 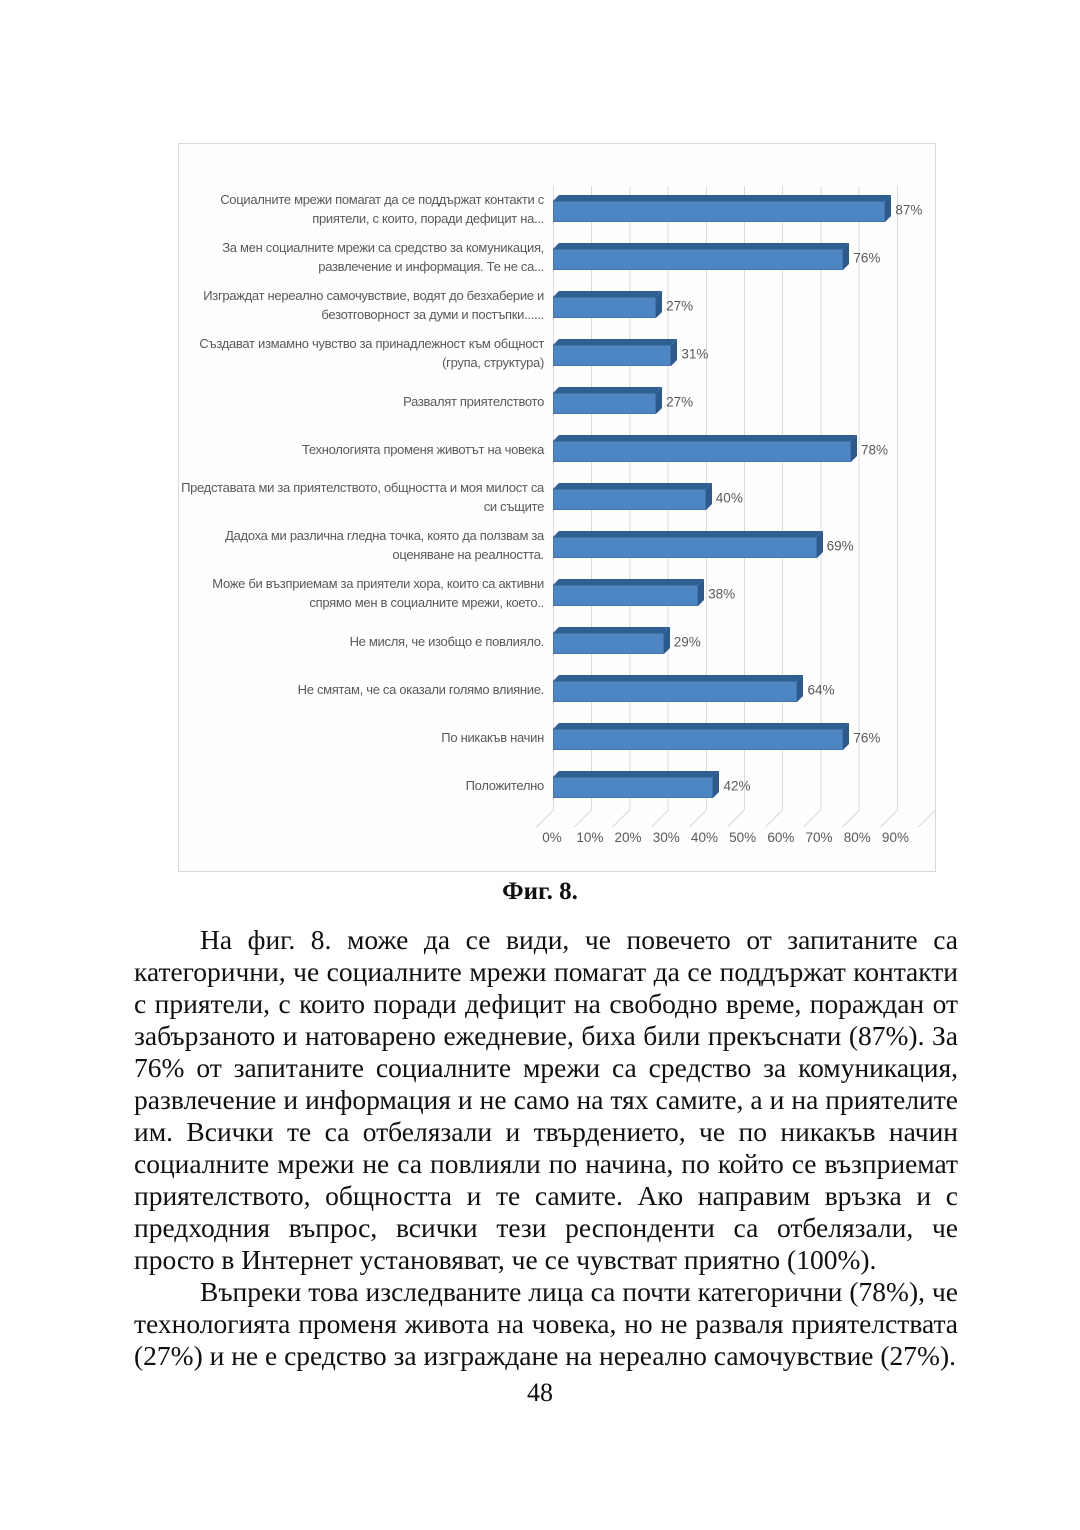 I want to click on category-label: По никакъв начин, so click(x=492, y=737).